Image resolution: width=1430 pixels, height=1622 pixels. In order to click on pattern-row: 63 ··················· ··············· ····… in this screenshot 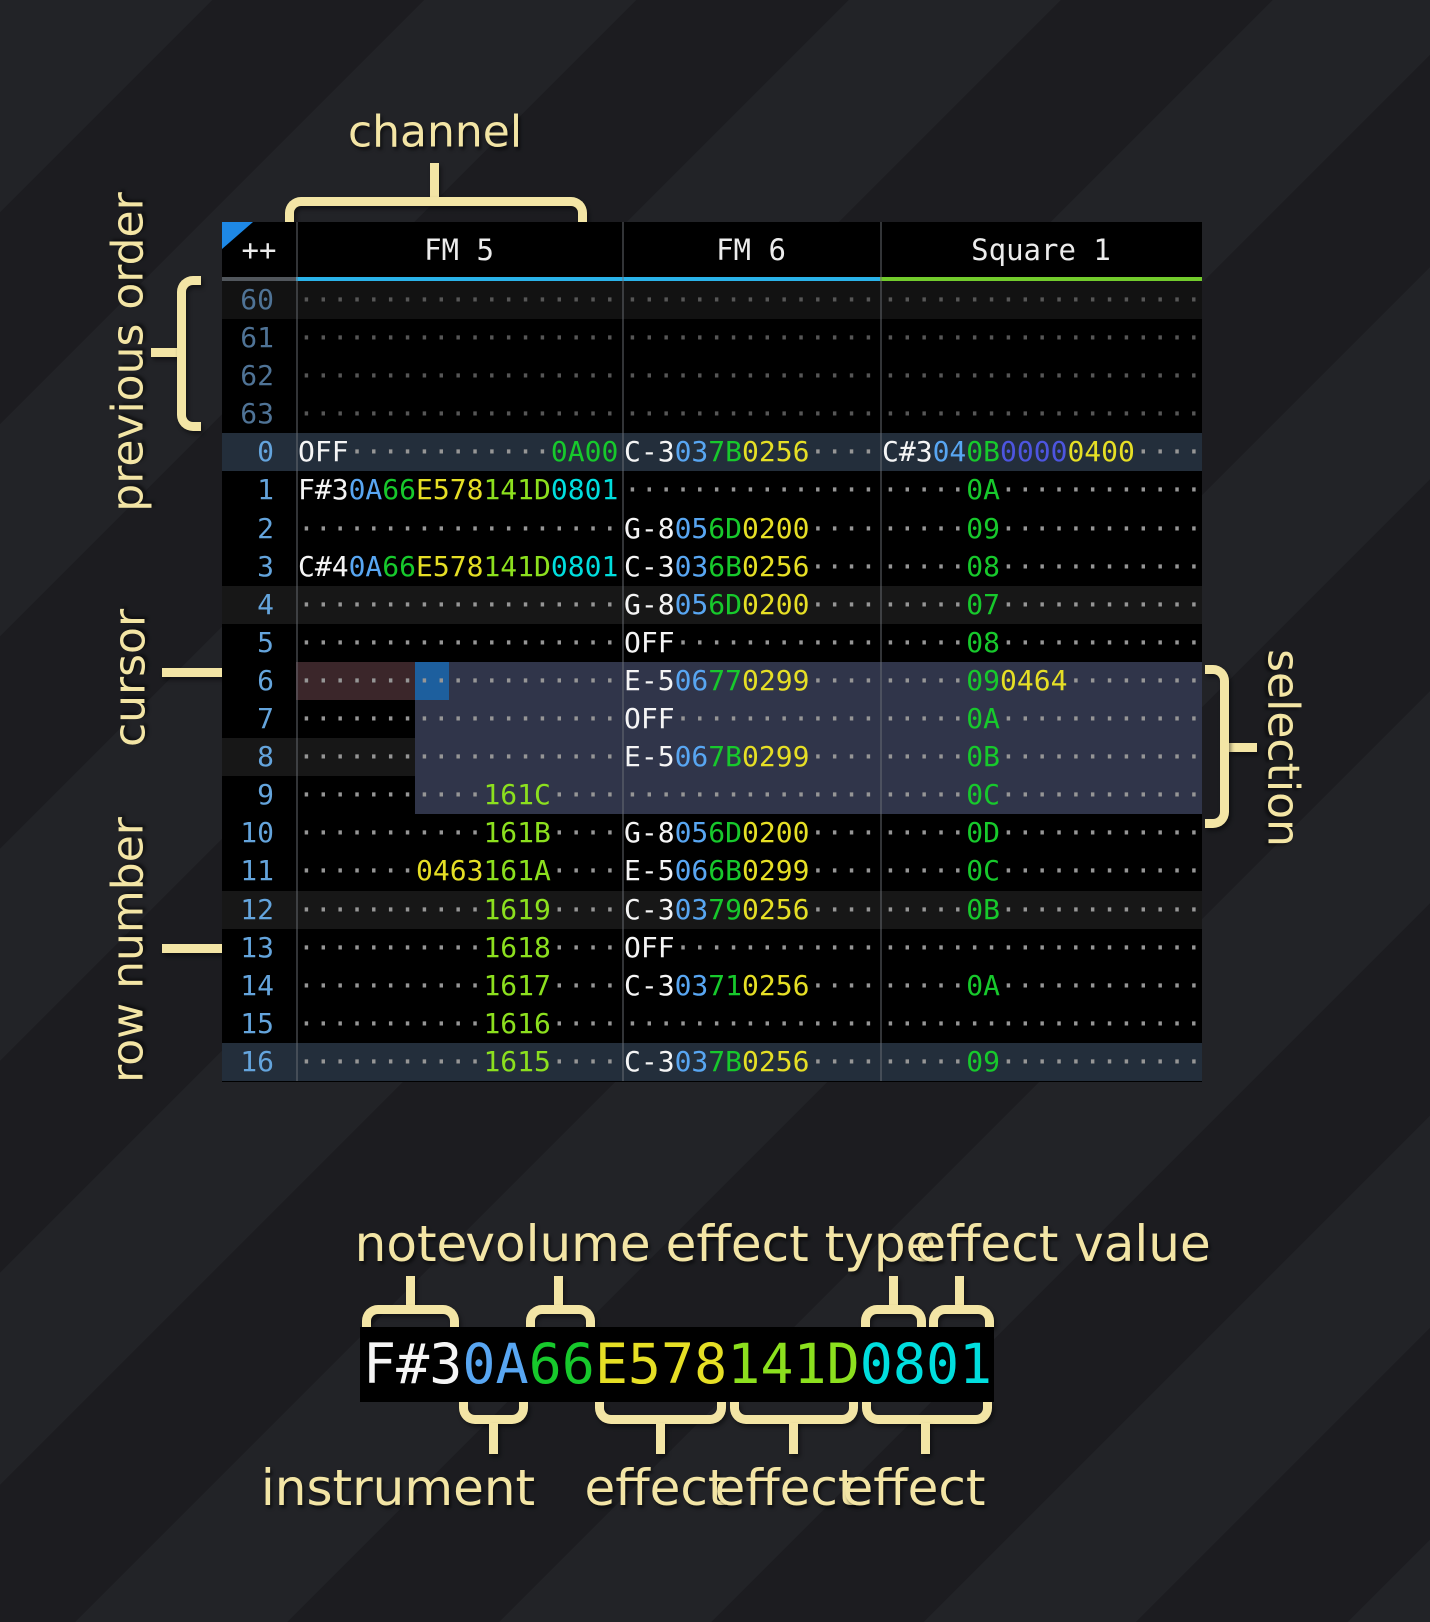, I will do `click(712, 414)`.